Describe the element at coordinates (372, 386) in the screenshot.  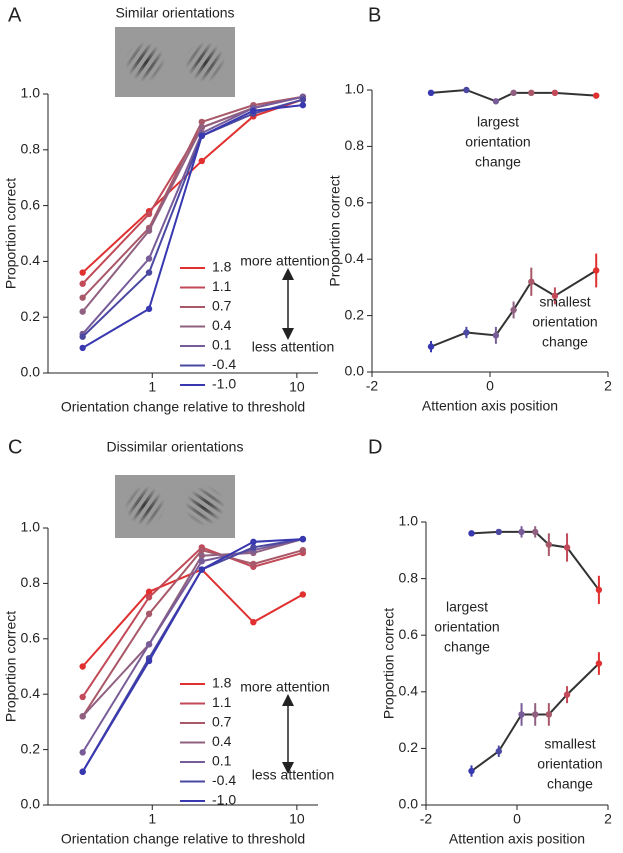
I see `x-tick-label: -2` at that location.